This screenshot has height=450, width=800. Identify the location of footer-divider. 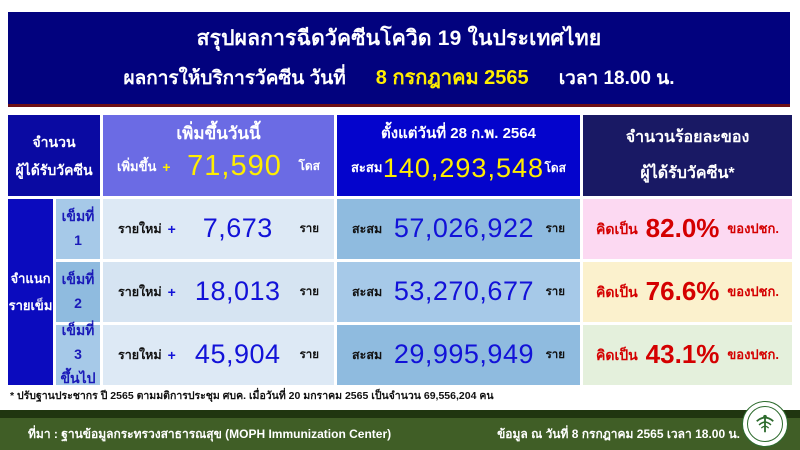
(400, 414).